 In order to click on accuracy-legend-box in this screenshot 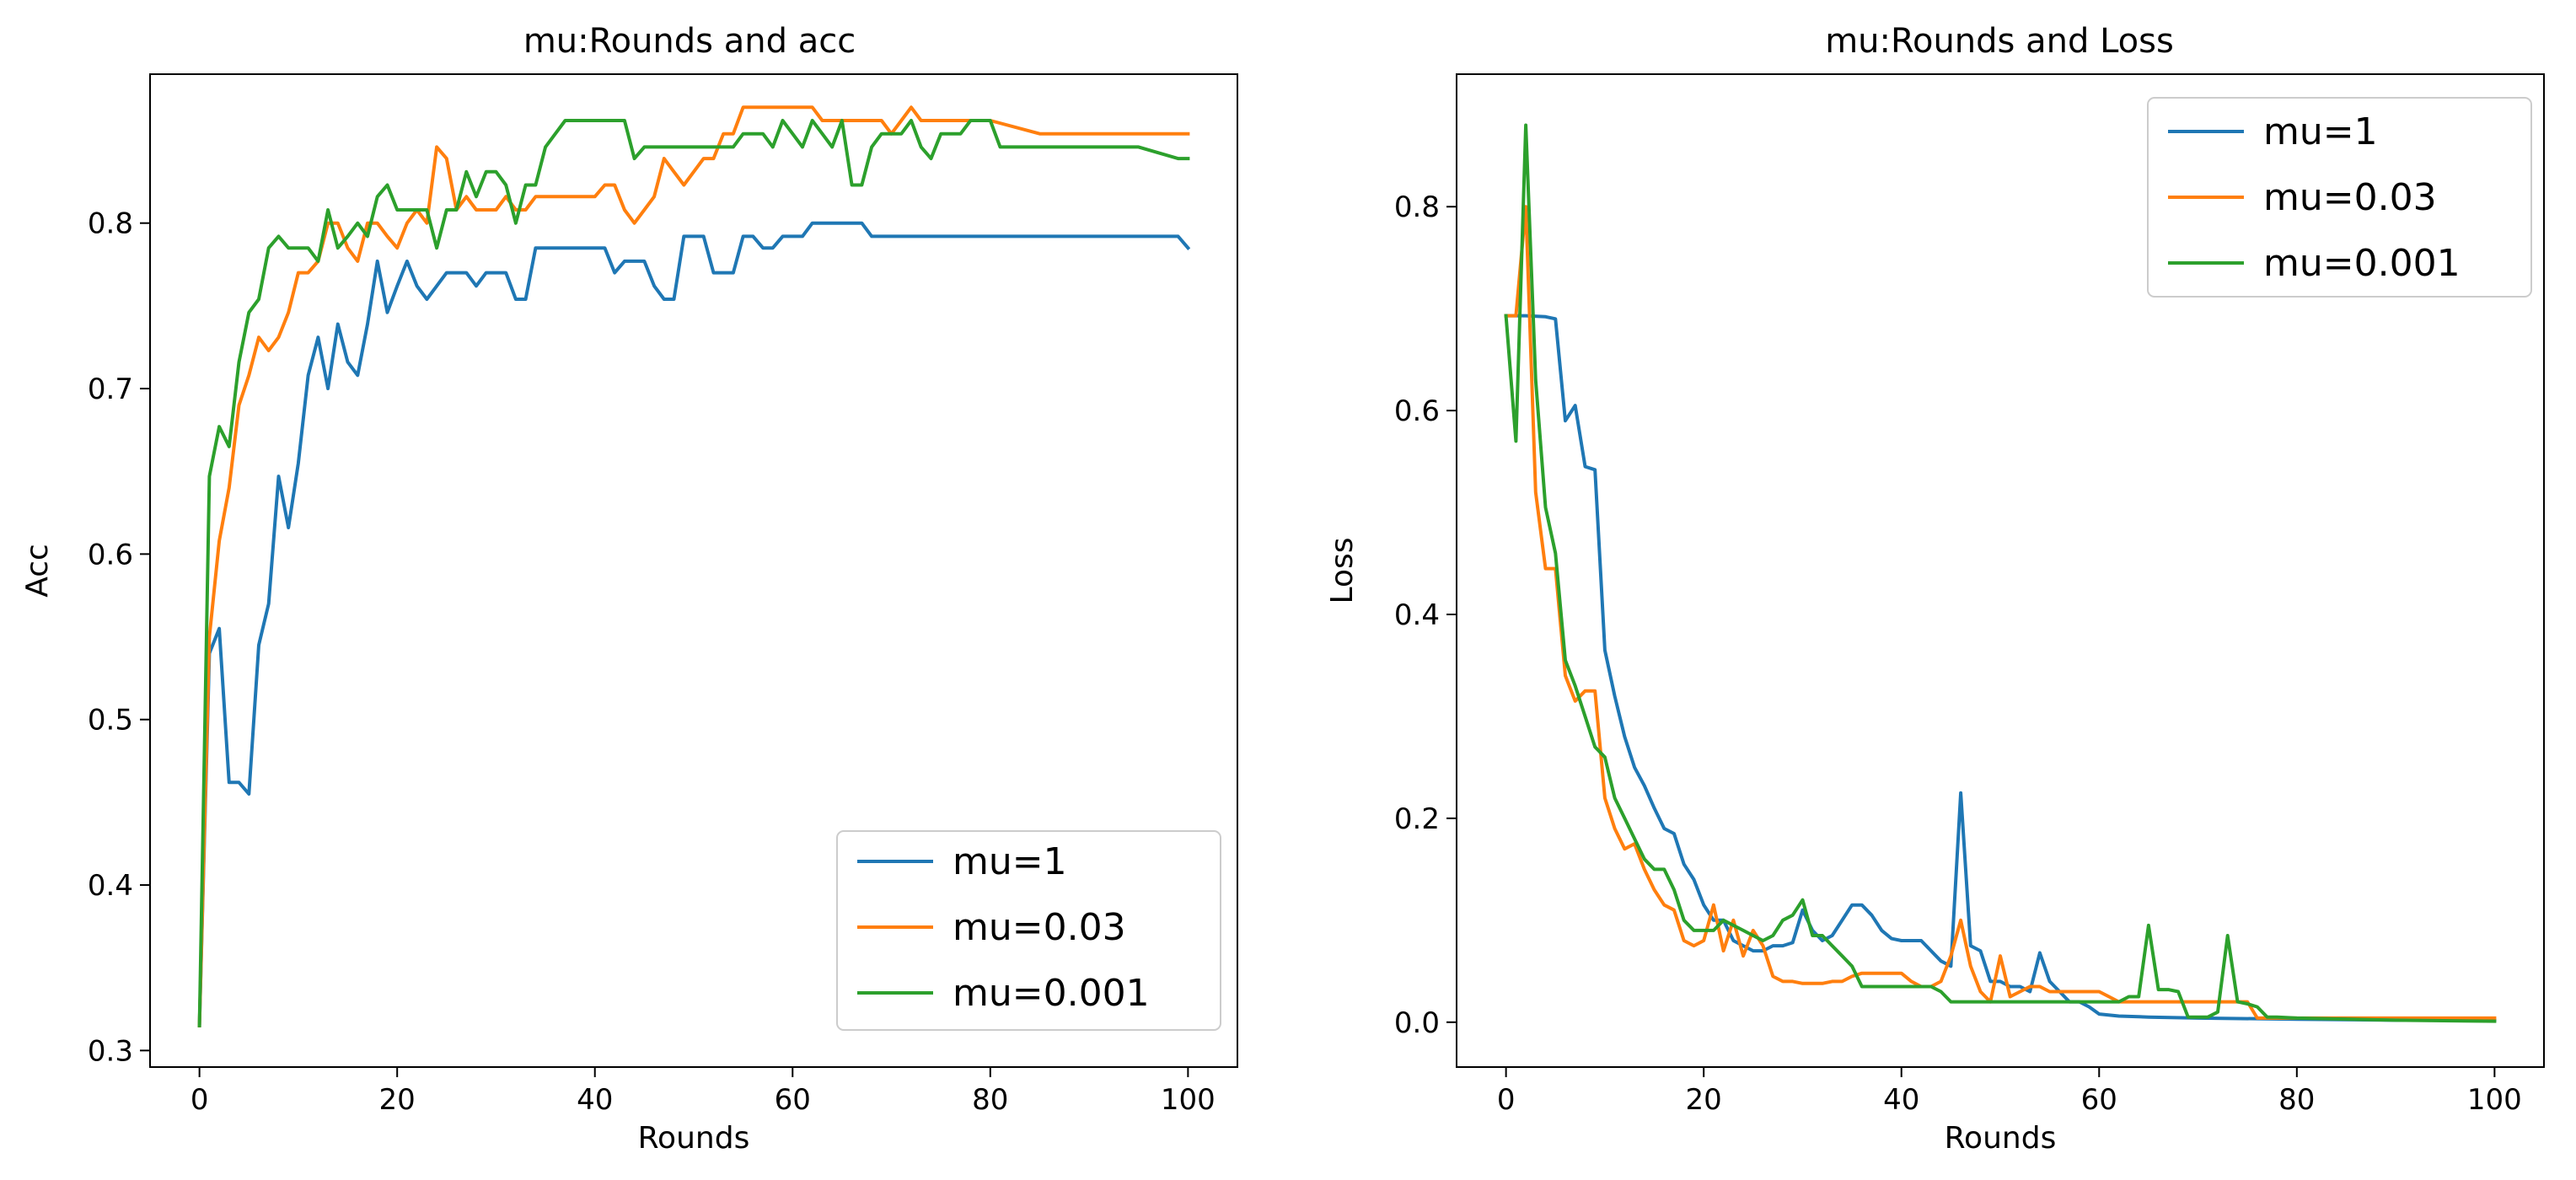, I will do `click(1028, 930)`.